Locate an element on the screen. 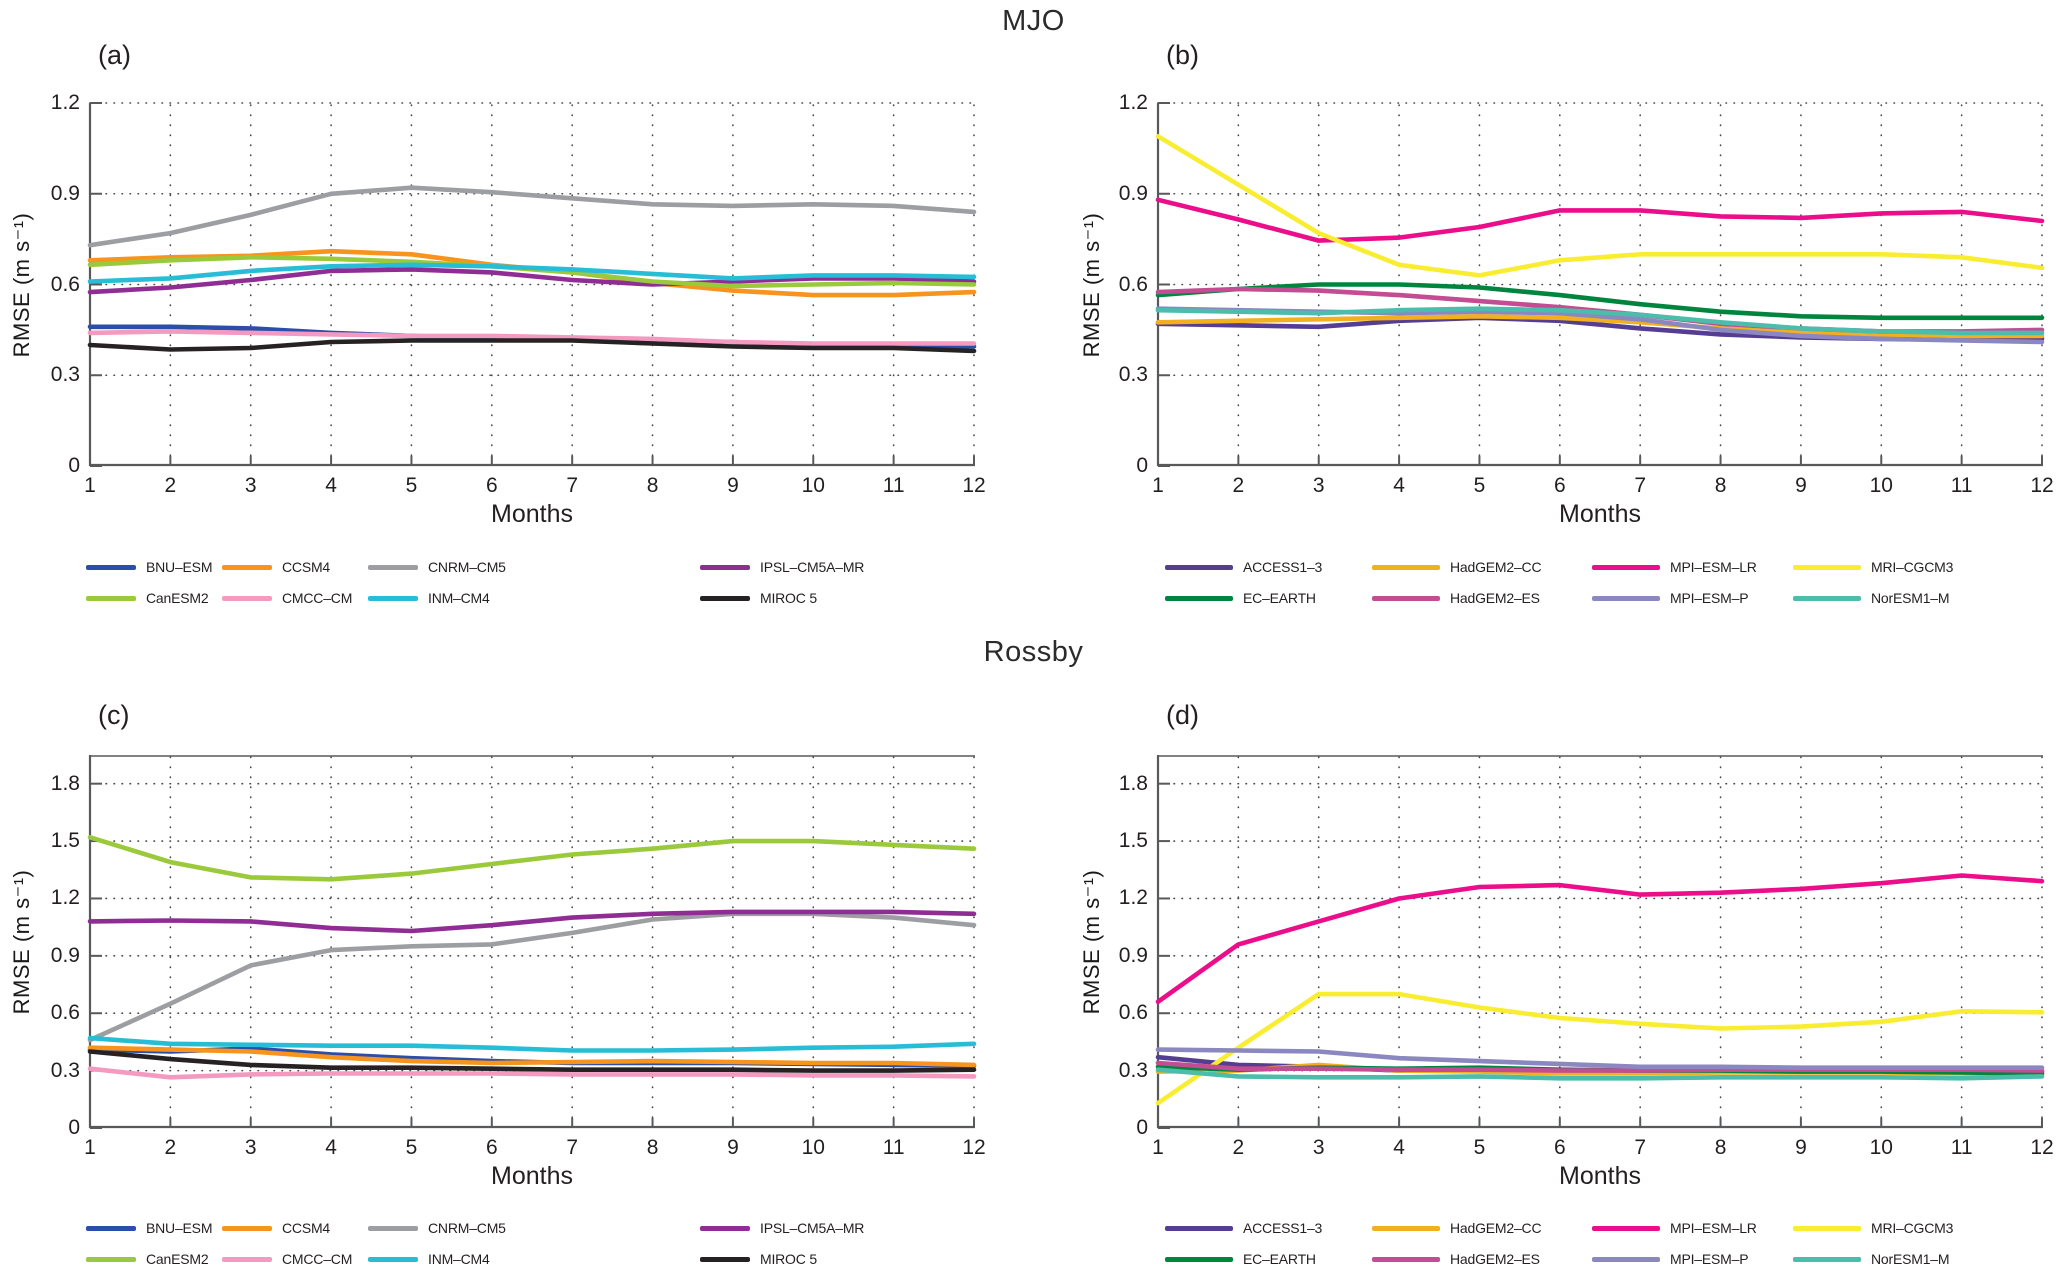 This screenshot has height=1278, width=2067. series-line-ipsl-cm5a-mr is located at coordinates (532, 921).